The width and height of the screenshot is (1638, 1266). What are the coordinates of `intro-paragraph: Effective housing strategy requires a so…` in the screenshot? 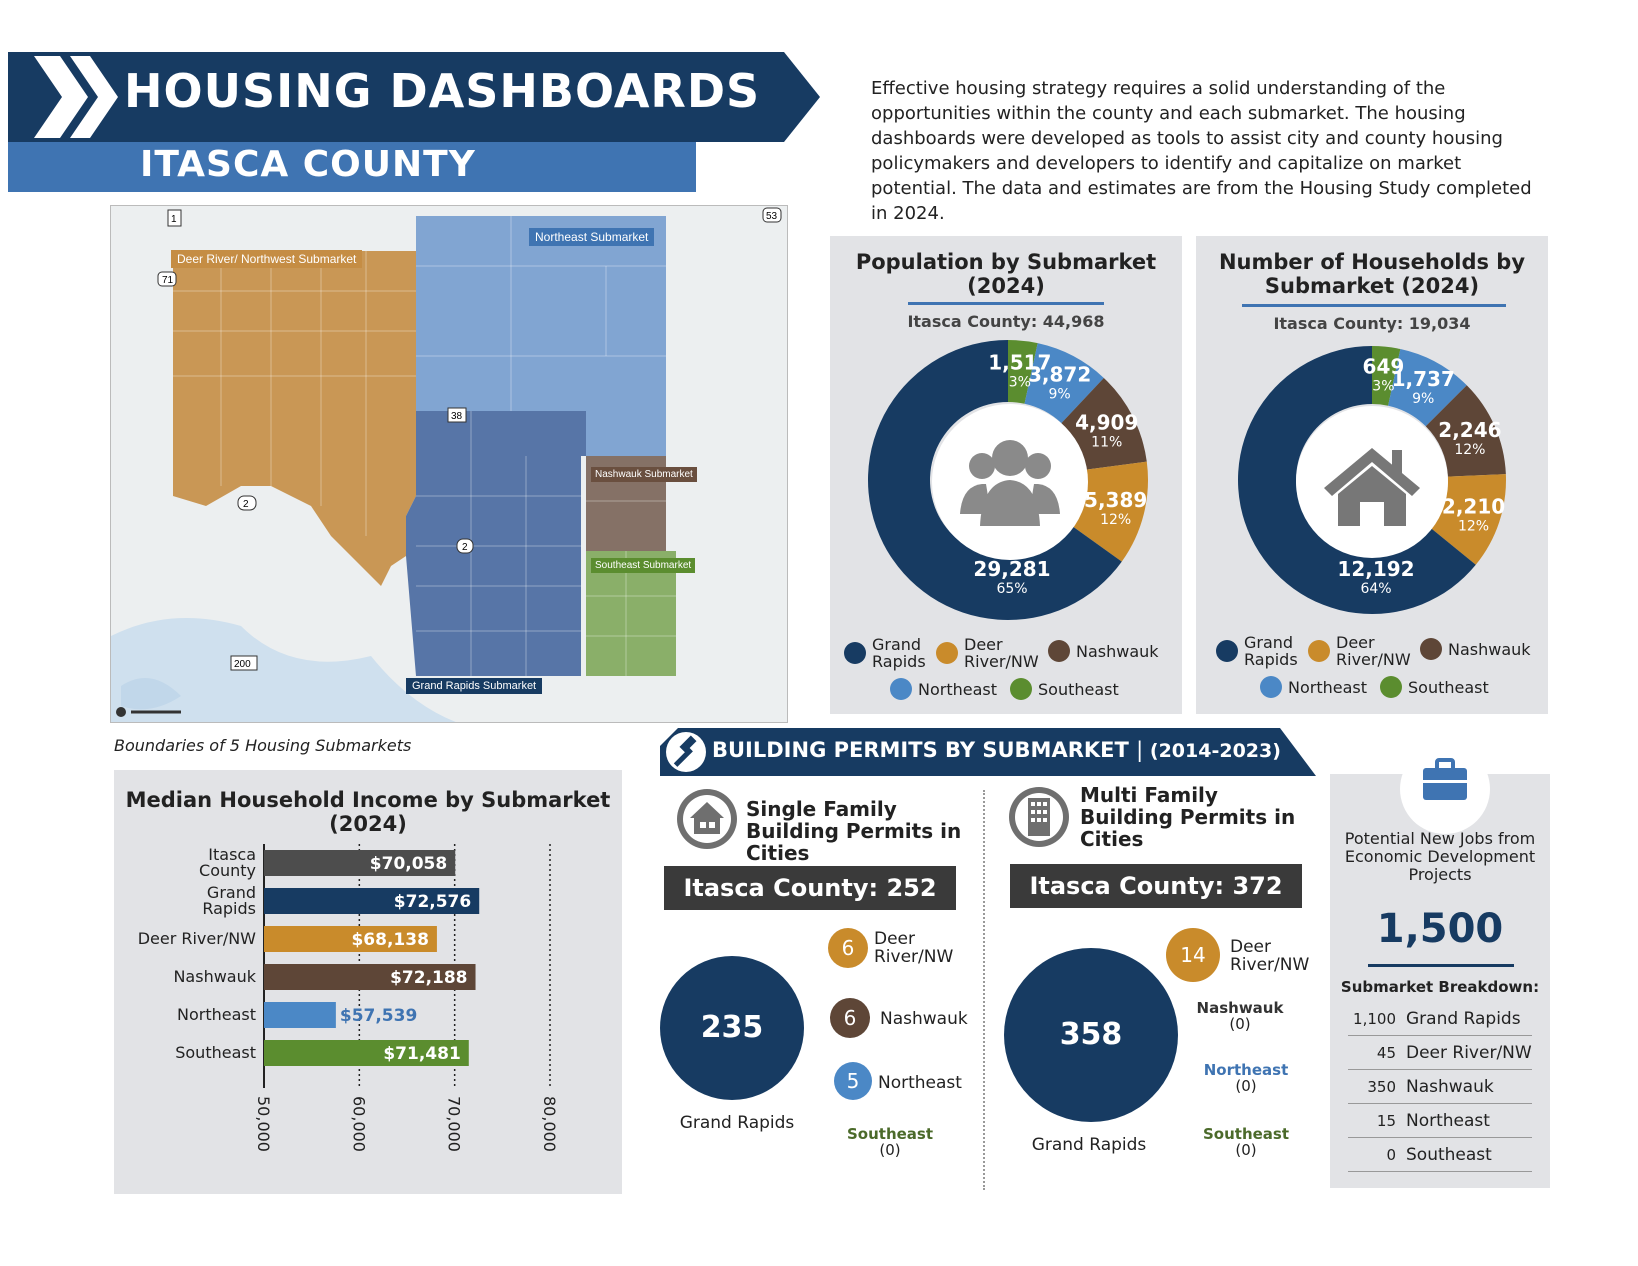 It's located at (1201, 151).